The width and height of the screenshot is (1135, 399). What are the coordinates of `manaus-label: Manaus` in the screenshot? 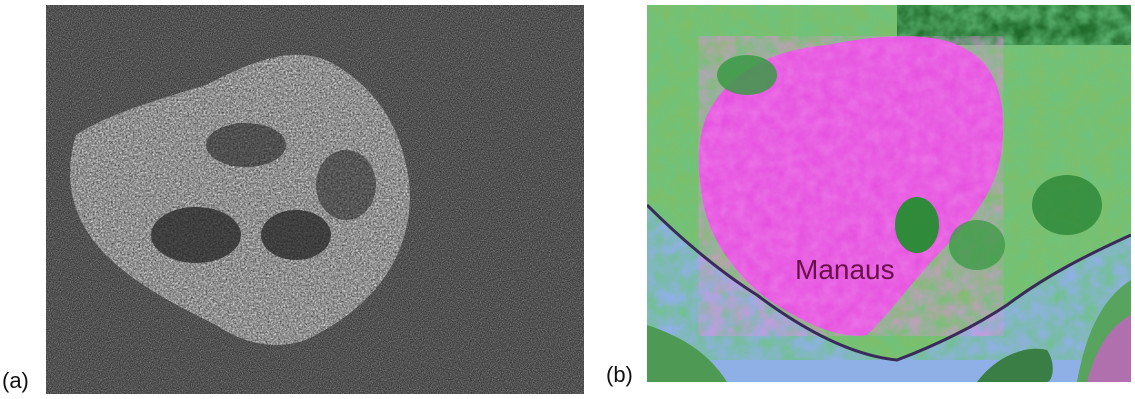 It's located at (845, 269).